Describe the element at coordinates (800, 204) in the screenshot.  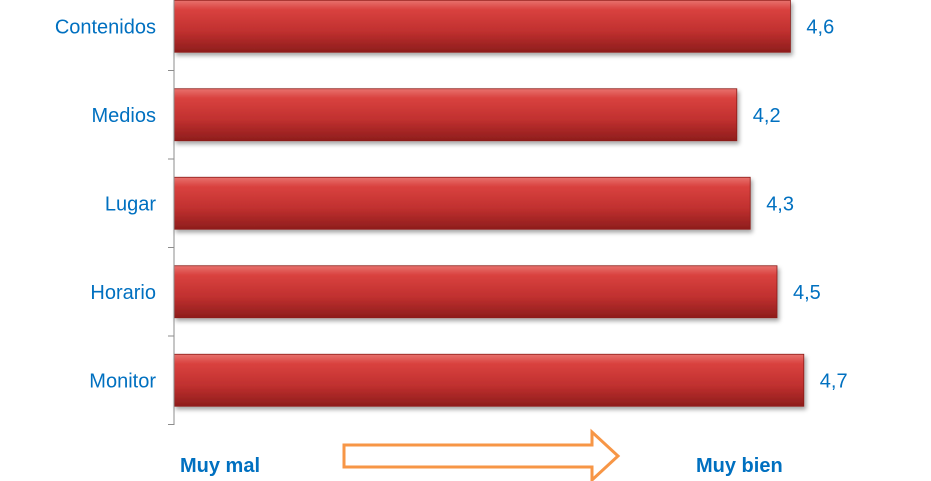
I see `value-labels: 4,6 4,2 4,3 4,5 4,7` at that location.